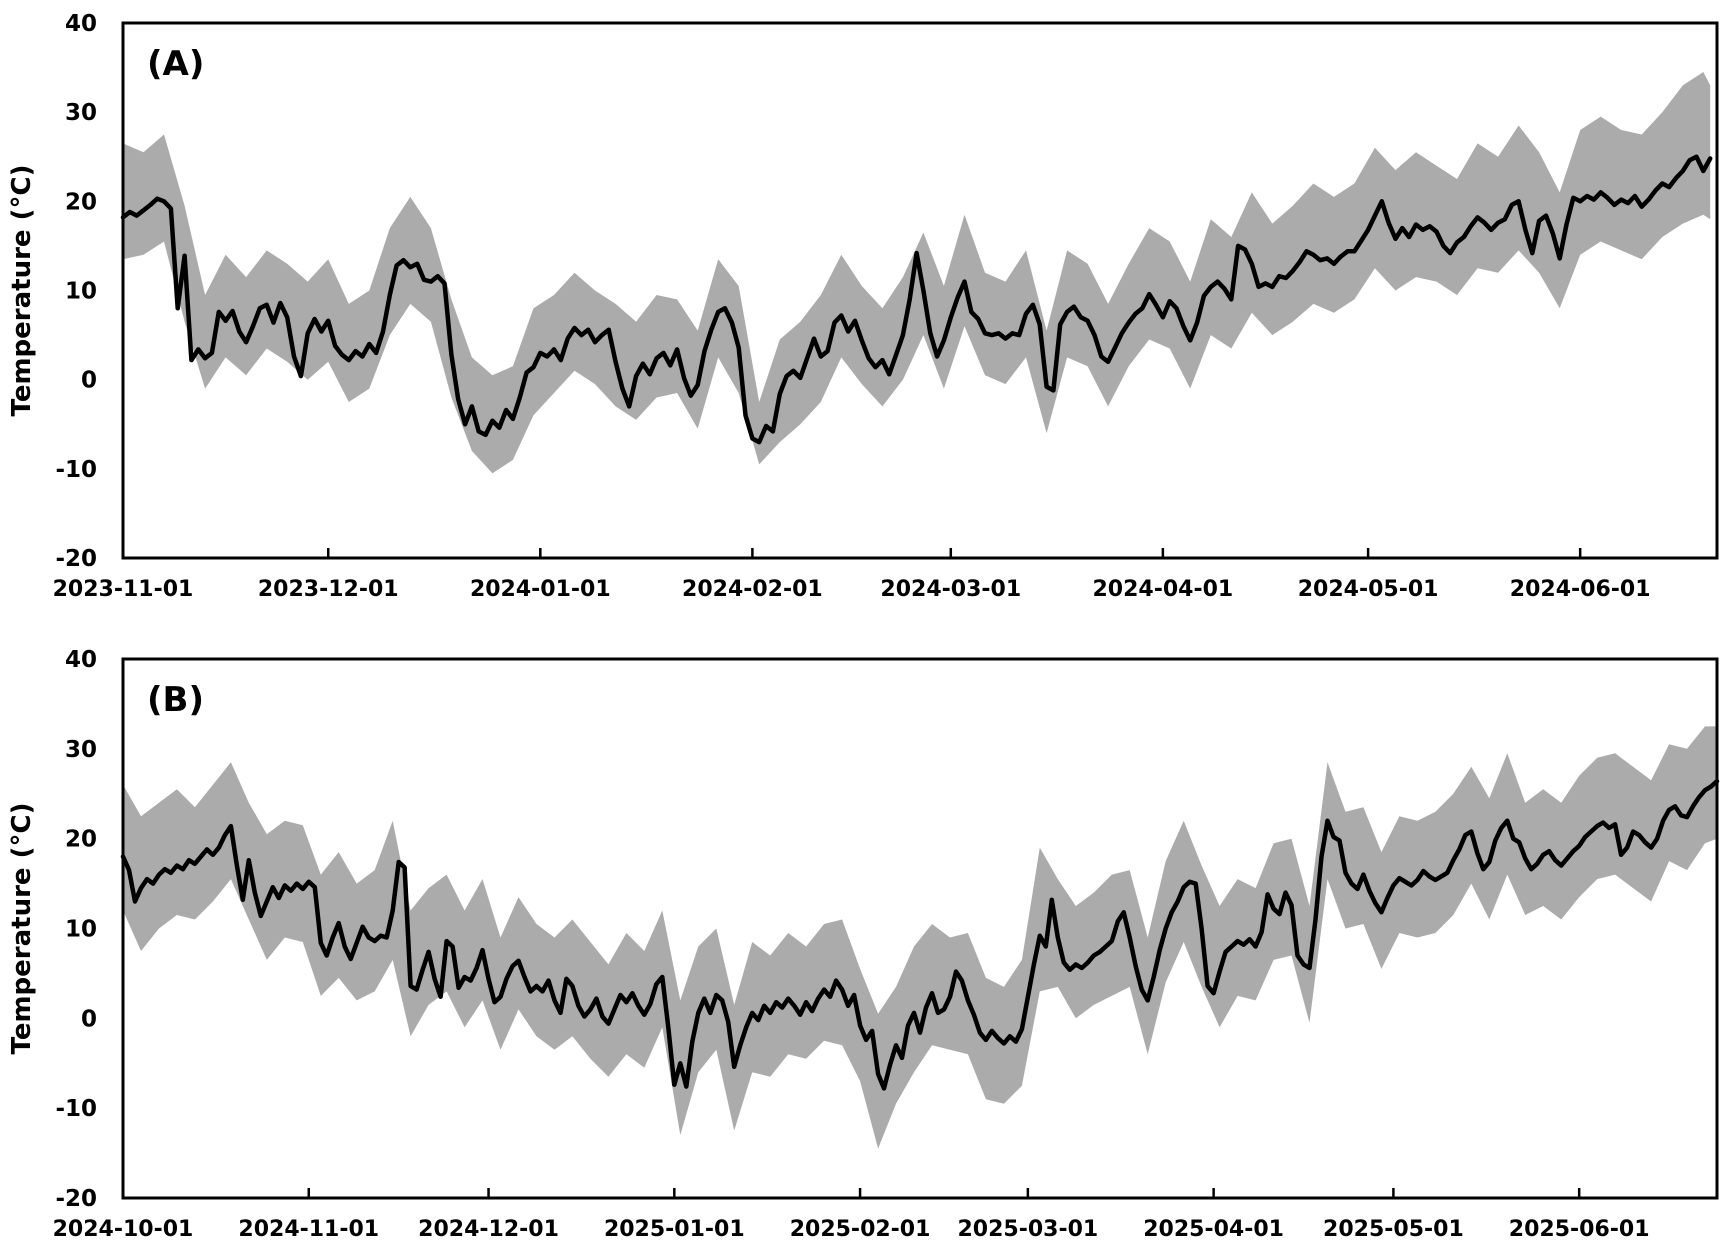 The width and height of the screenshot is (1724, 1257). Describe the element at coordinates (76, 1199) in the screenshot. I see `y-tick-label-b: -20` at that location.